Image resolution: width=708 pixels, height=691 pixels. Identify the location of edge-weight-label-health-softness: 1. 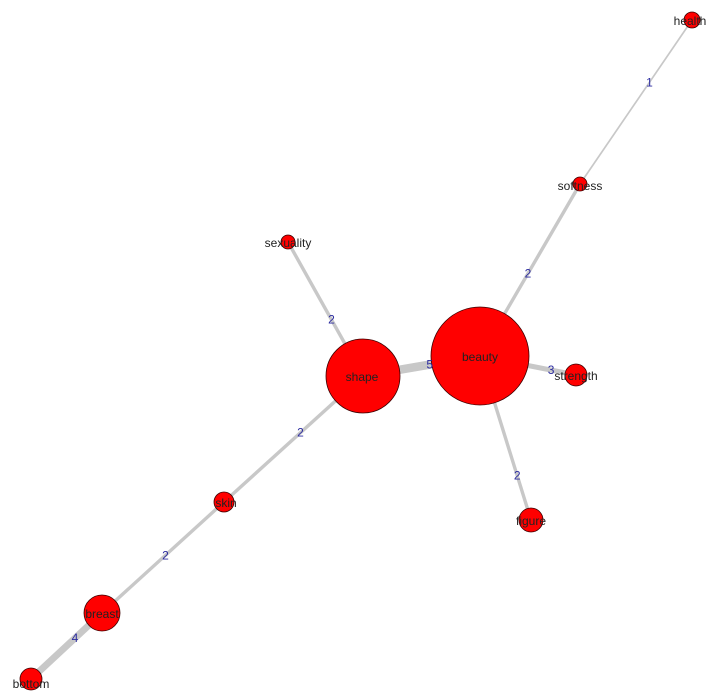
(649, 82).